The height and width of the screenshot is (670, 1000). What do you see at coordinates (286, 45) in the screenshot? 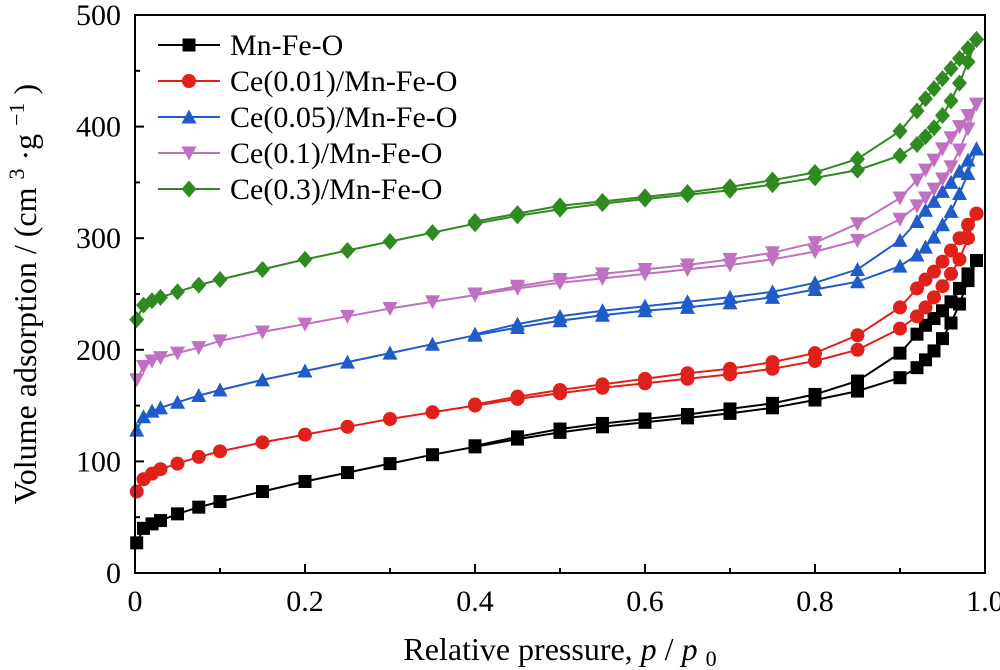
I see `legend-label: Mn-Fe-O` at bounding box center [286, 45].